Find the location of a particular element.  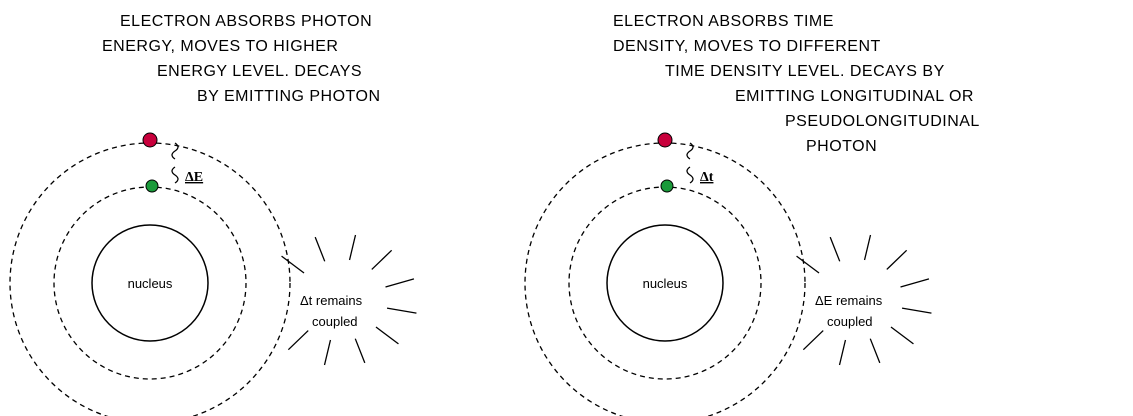

caption-line: ELECTRON ABSORBS PHOTON is located at coordinates (246, 21).